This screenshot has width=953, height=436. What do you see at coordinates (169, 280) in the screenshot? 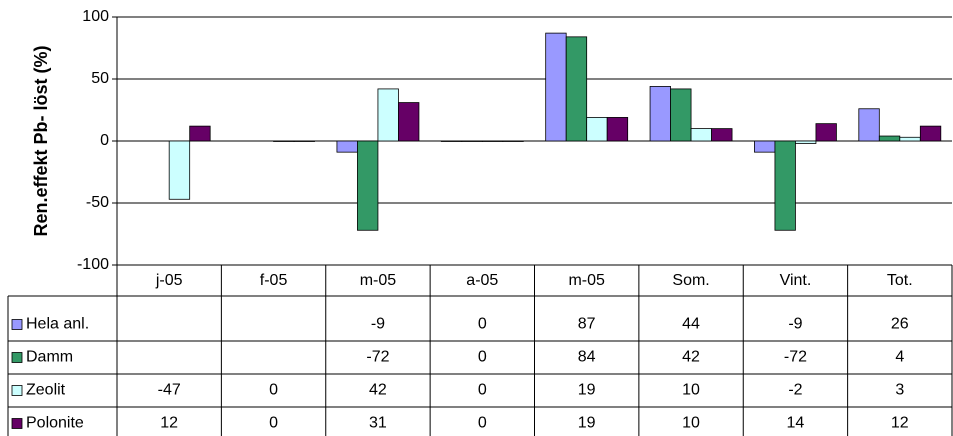
I see `x-tick-label: j-05` at bounding box center [169, 280].